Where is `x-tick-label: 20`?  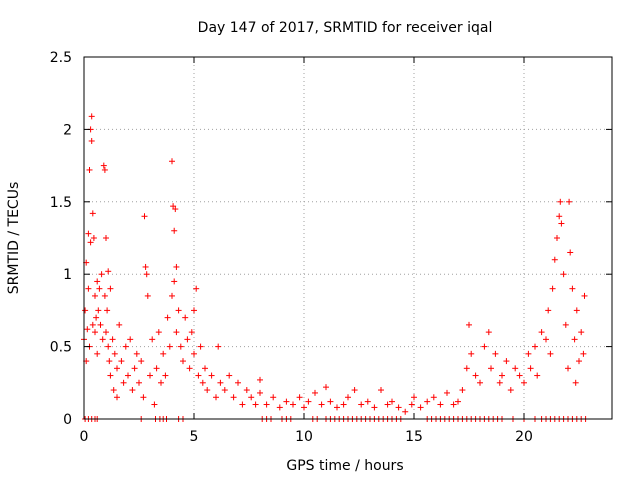 x-tick-label: 20 is located at coordinates (524, 437).